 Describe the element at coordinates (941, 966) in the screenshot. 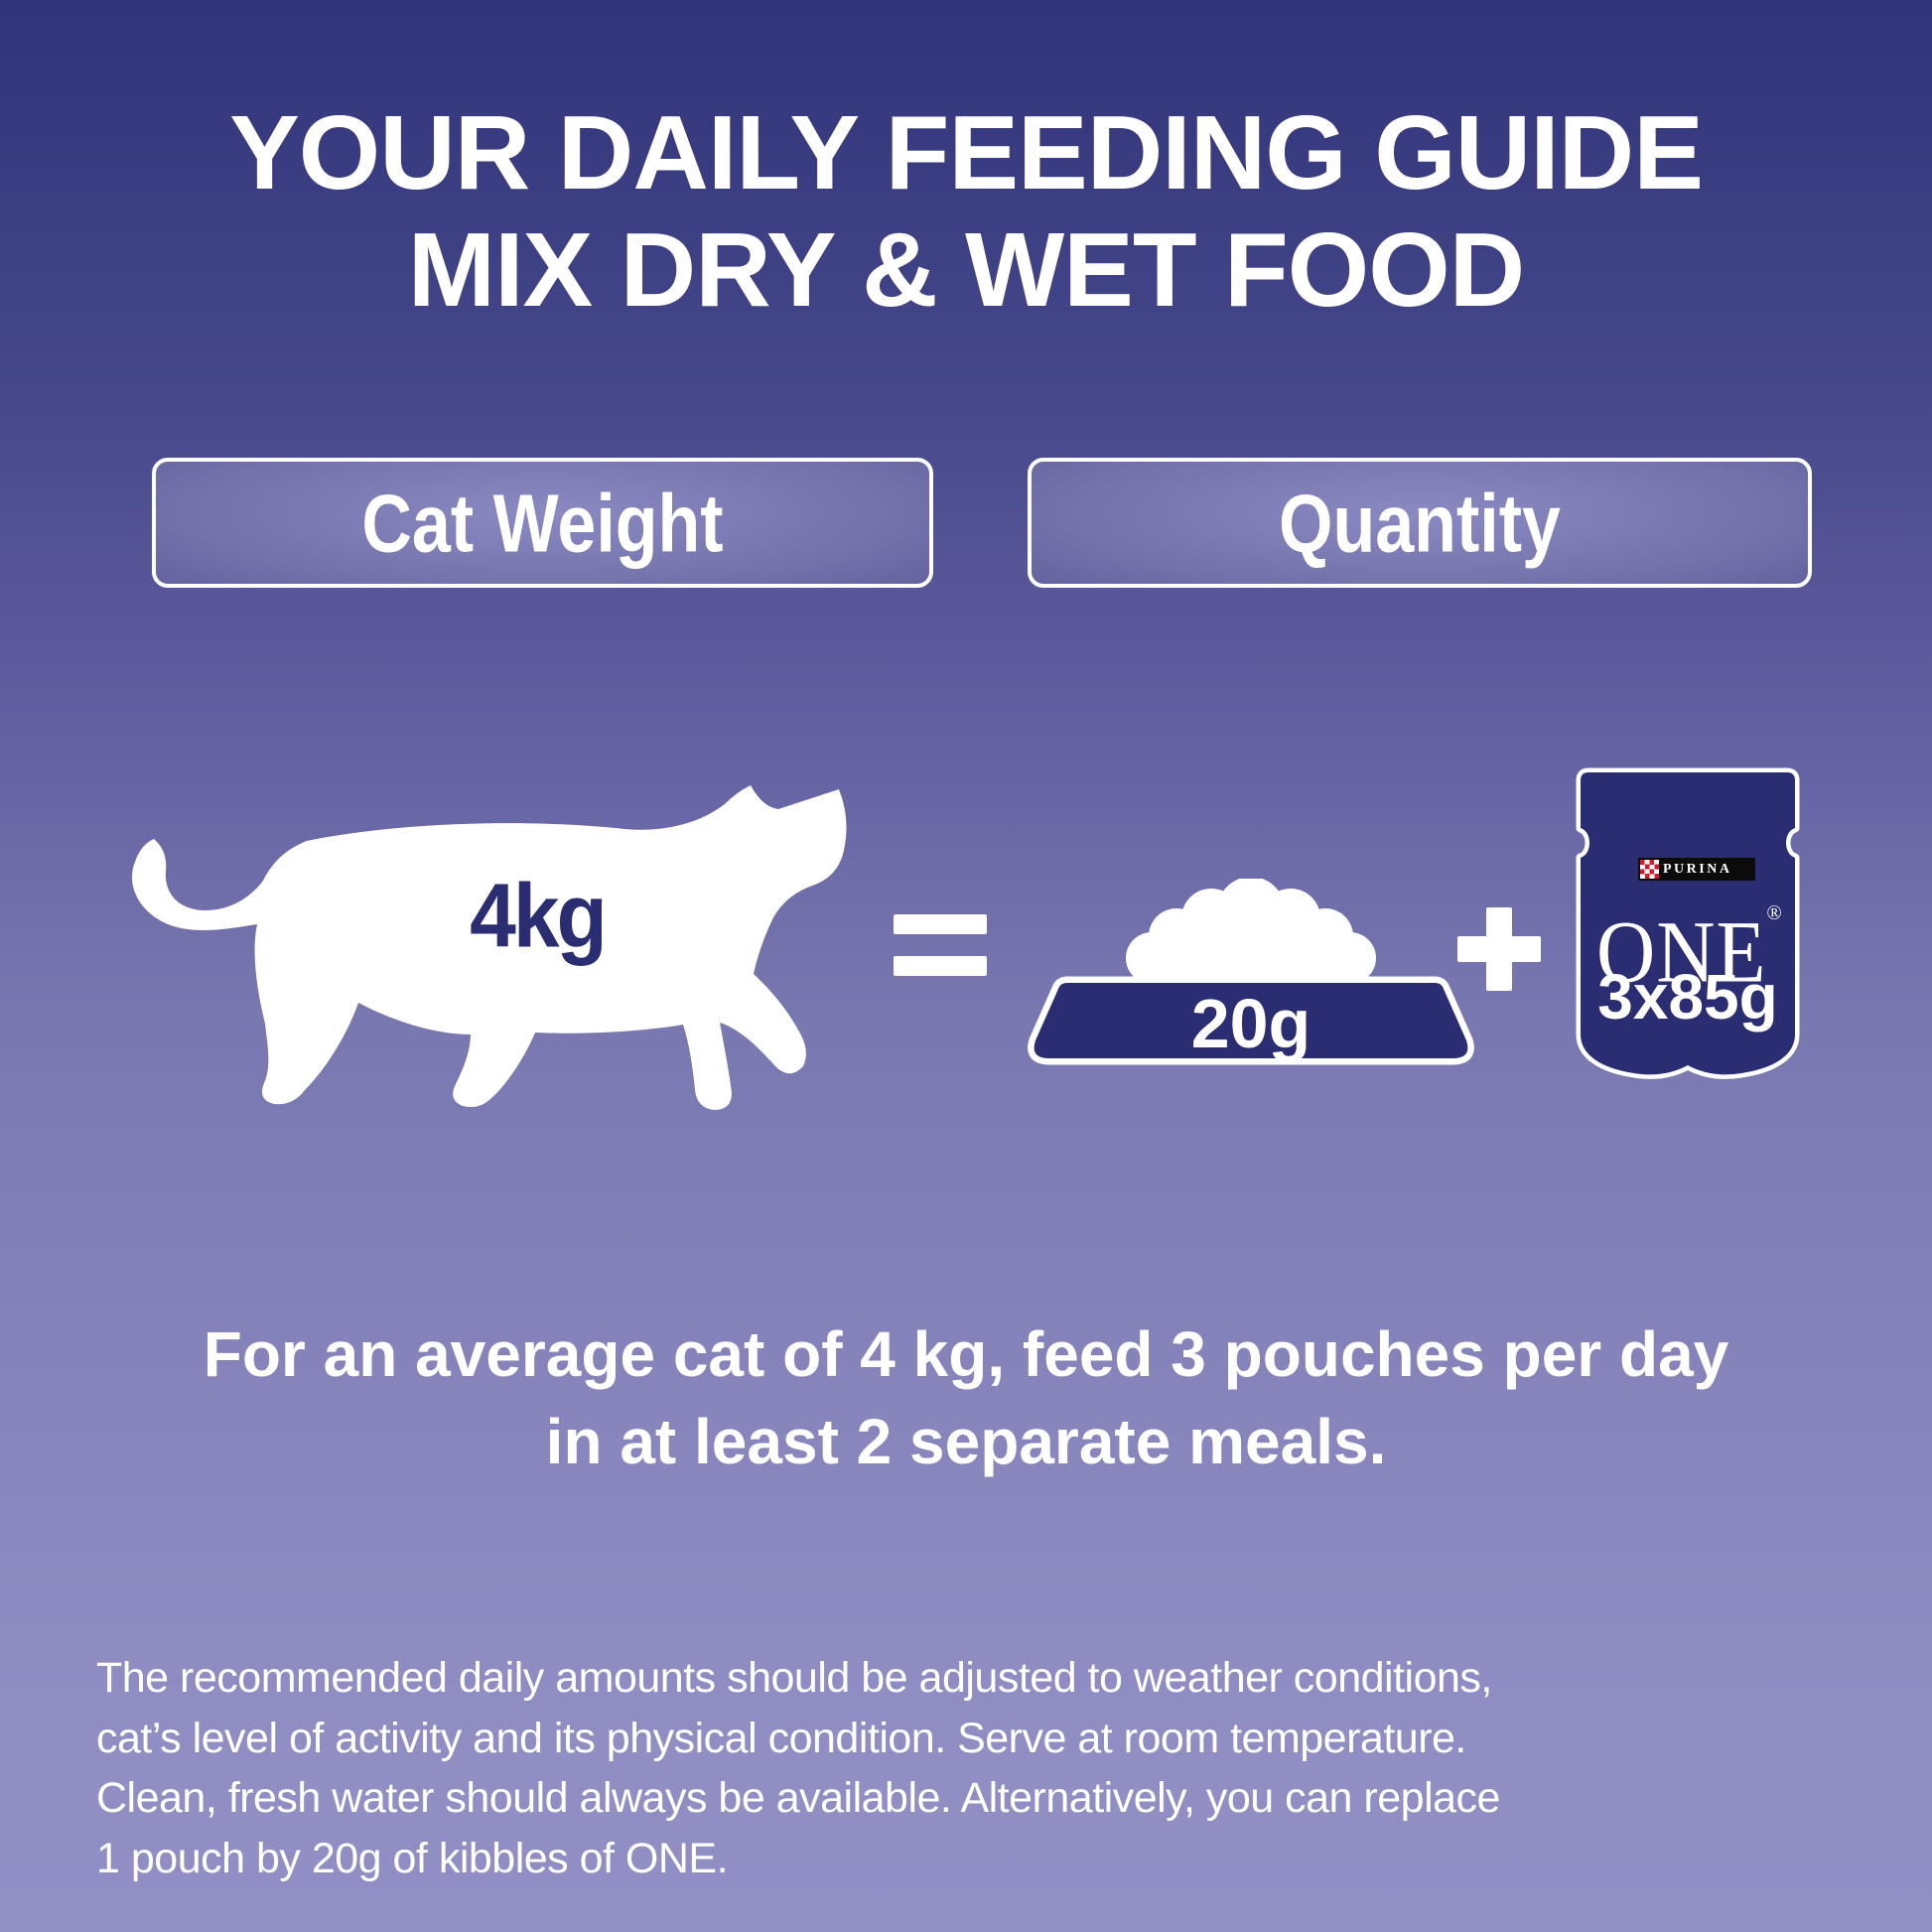

I see `equals-bar-bottom` at that location.